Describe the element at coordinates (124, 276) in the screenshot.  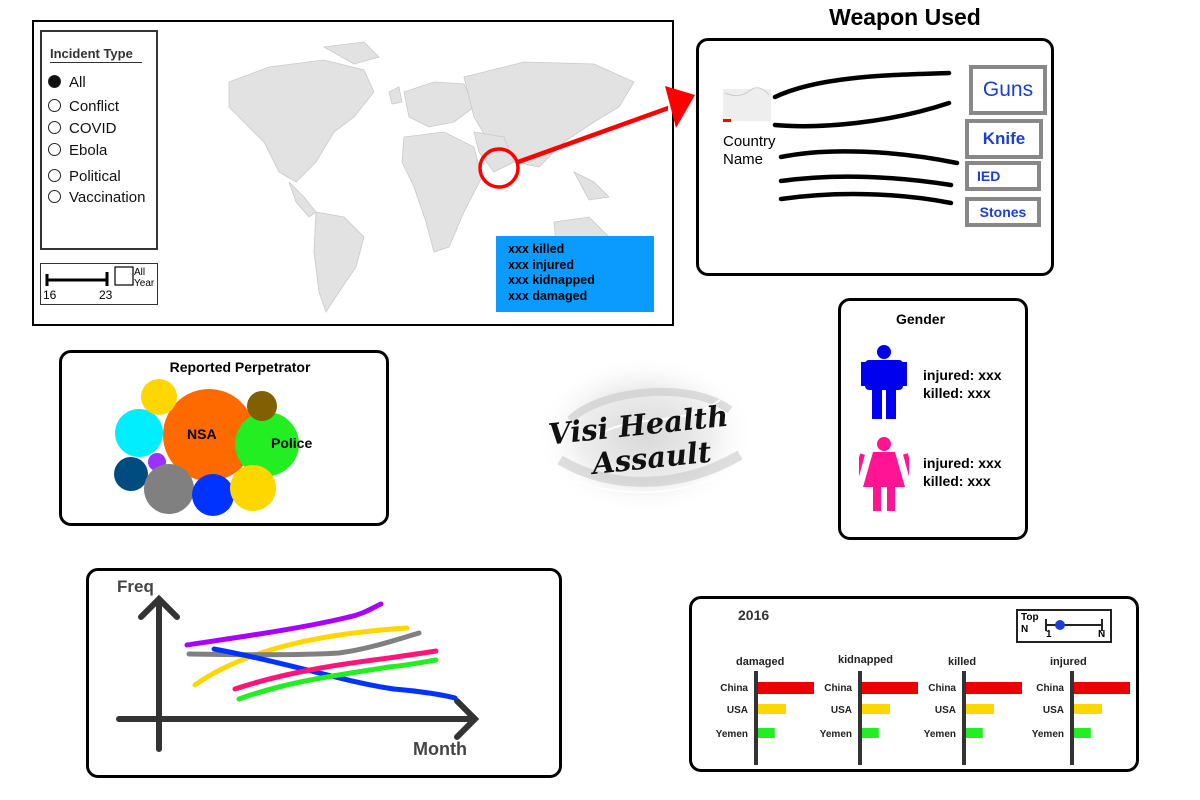
I see `all-year-checkbox` at that location.